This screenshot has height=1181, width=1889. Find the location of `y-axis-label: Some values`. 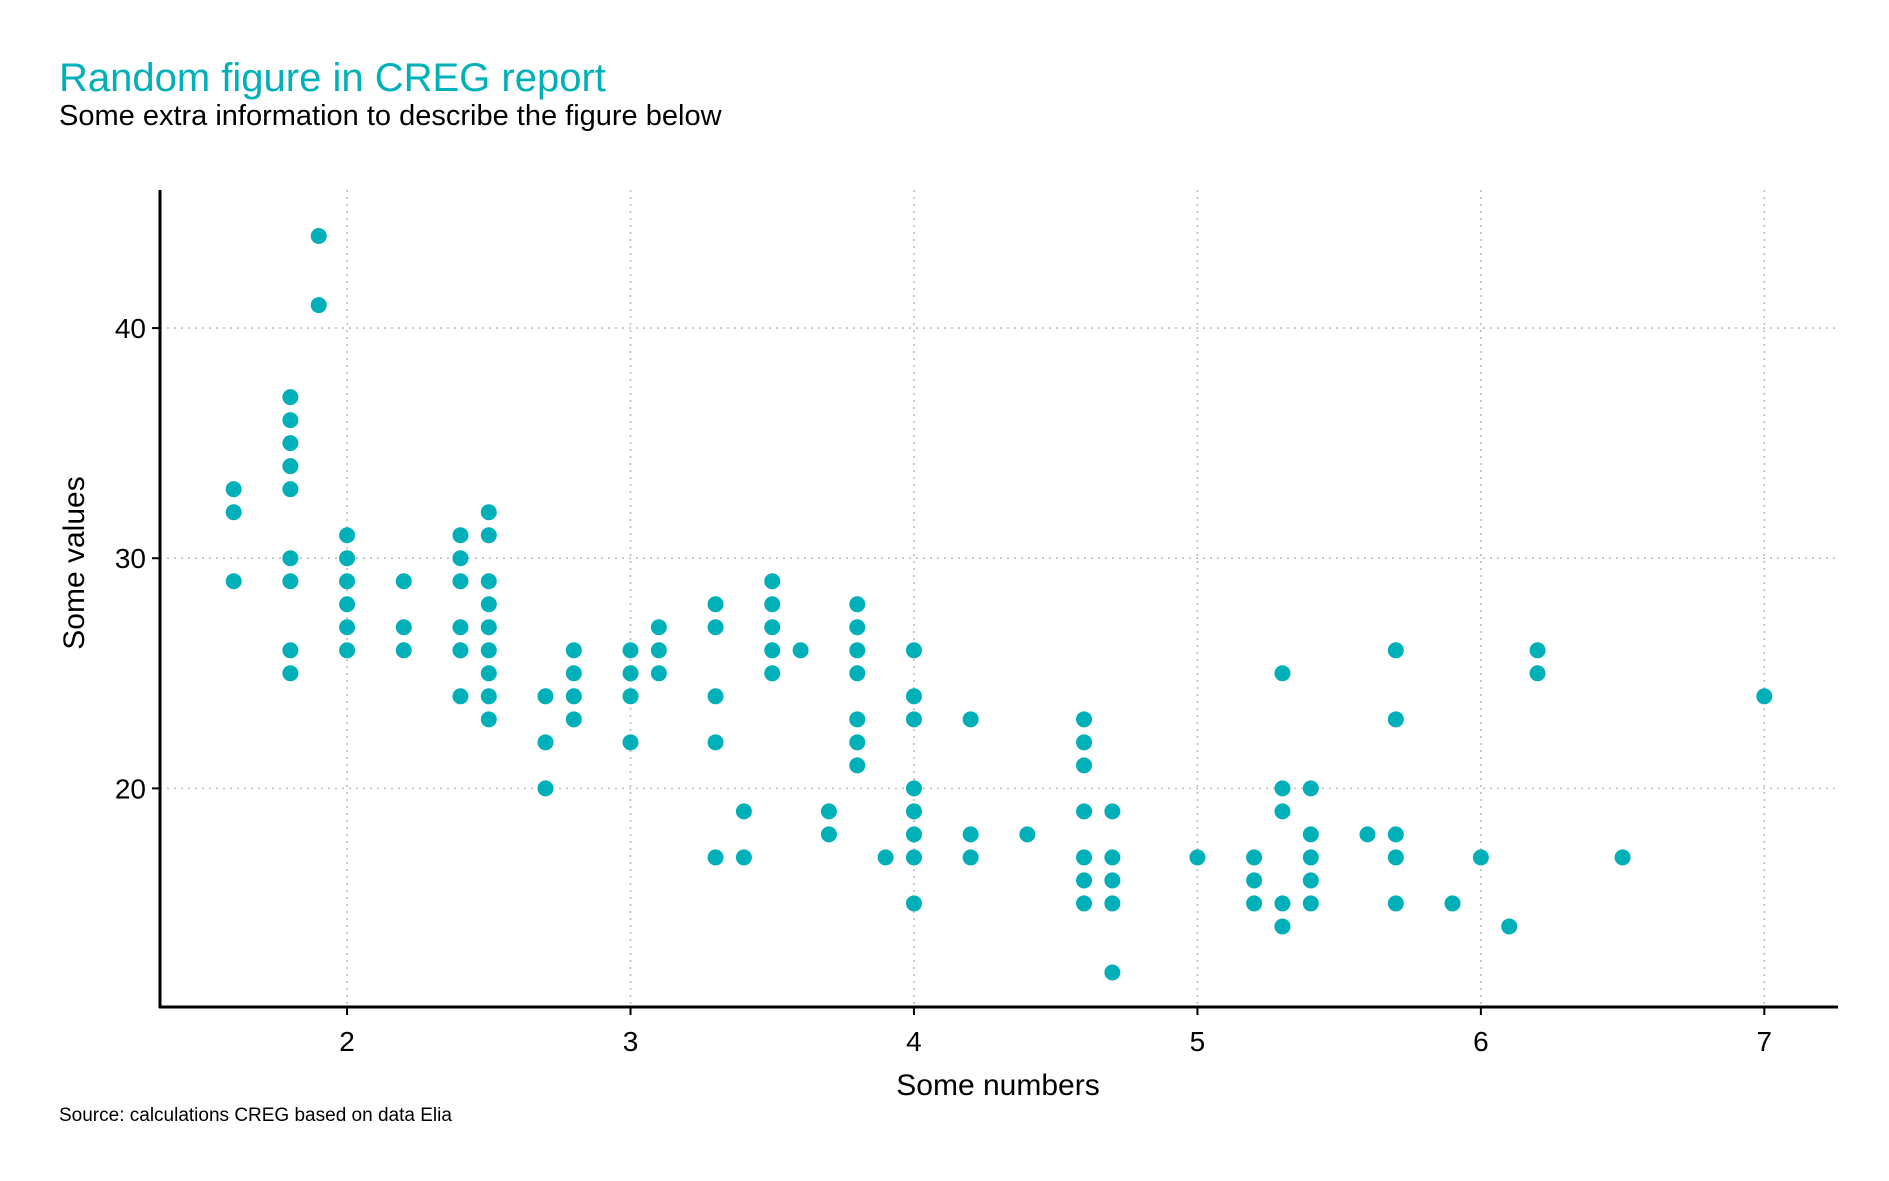

y-axis-label: Some values is located at coordinates (74, 562).